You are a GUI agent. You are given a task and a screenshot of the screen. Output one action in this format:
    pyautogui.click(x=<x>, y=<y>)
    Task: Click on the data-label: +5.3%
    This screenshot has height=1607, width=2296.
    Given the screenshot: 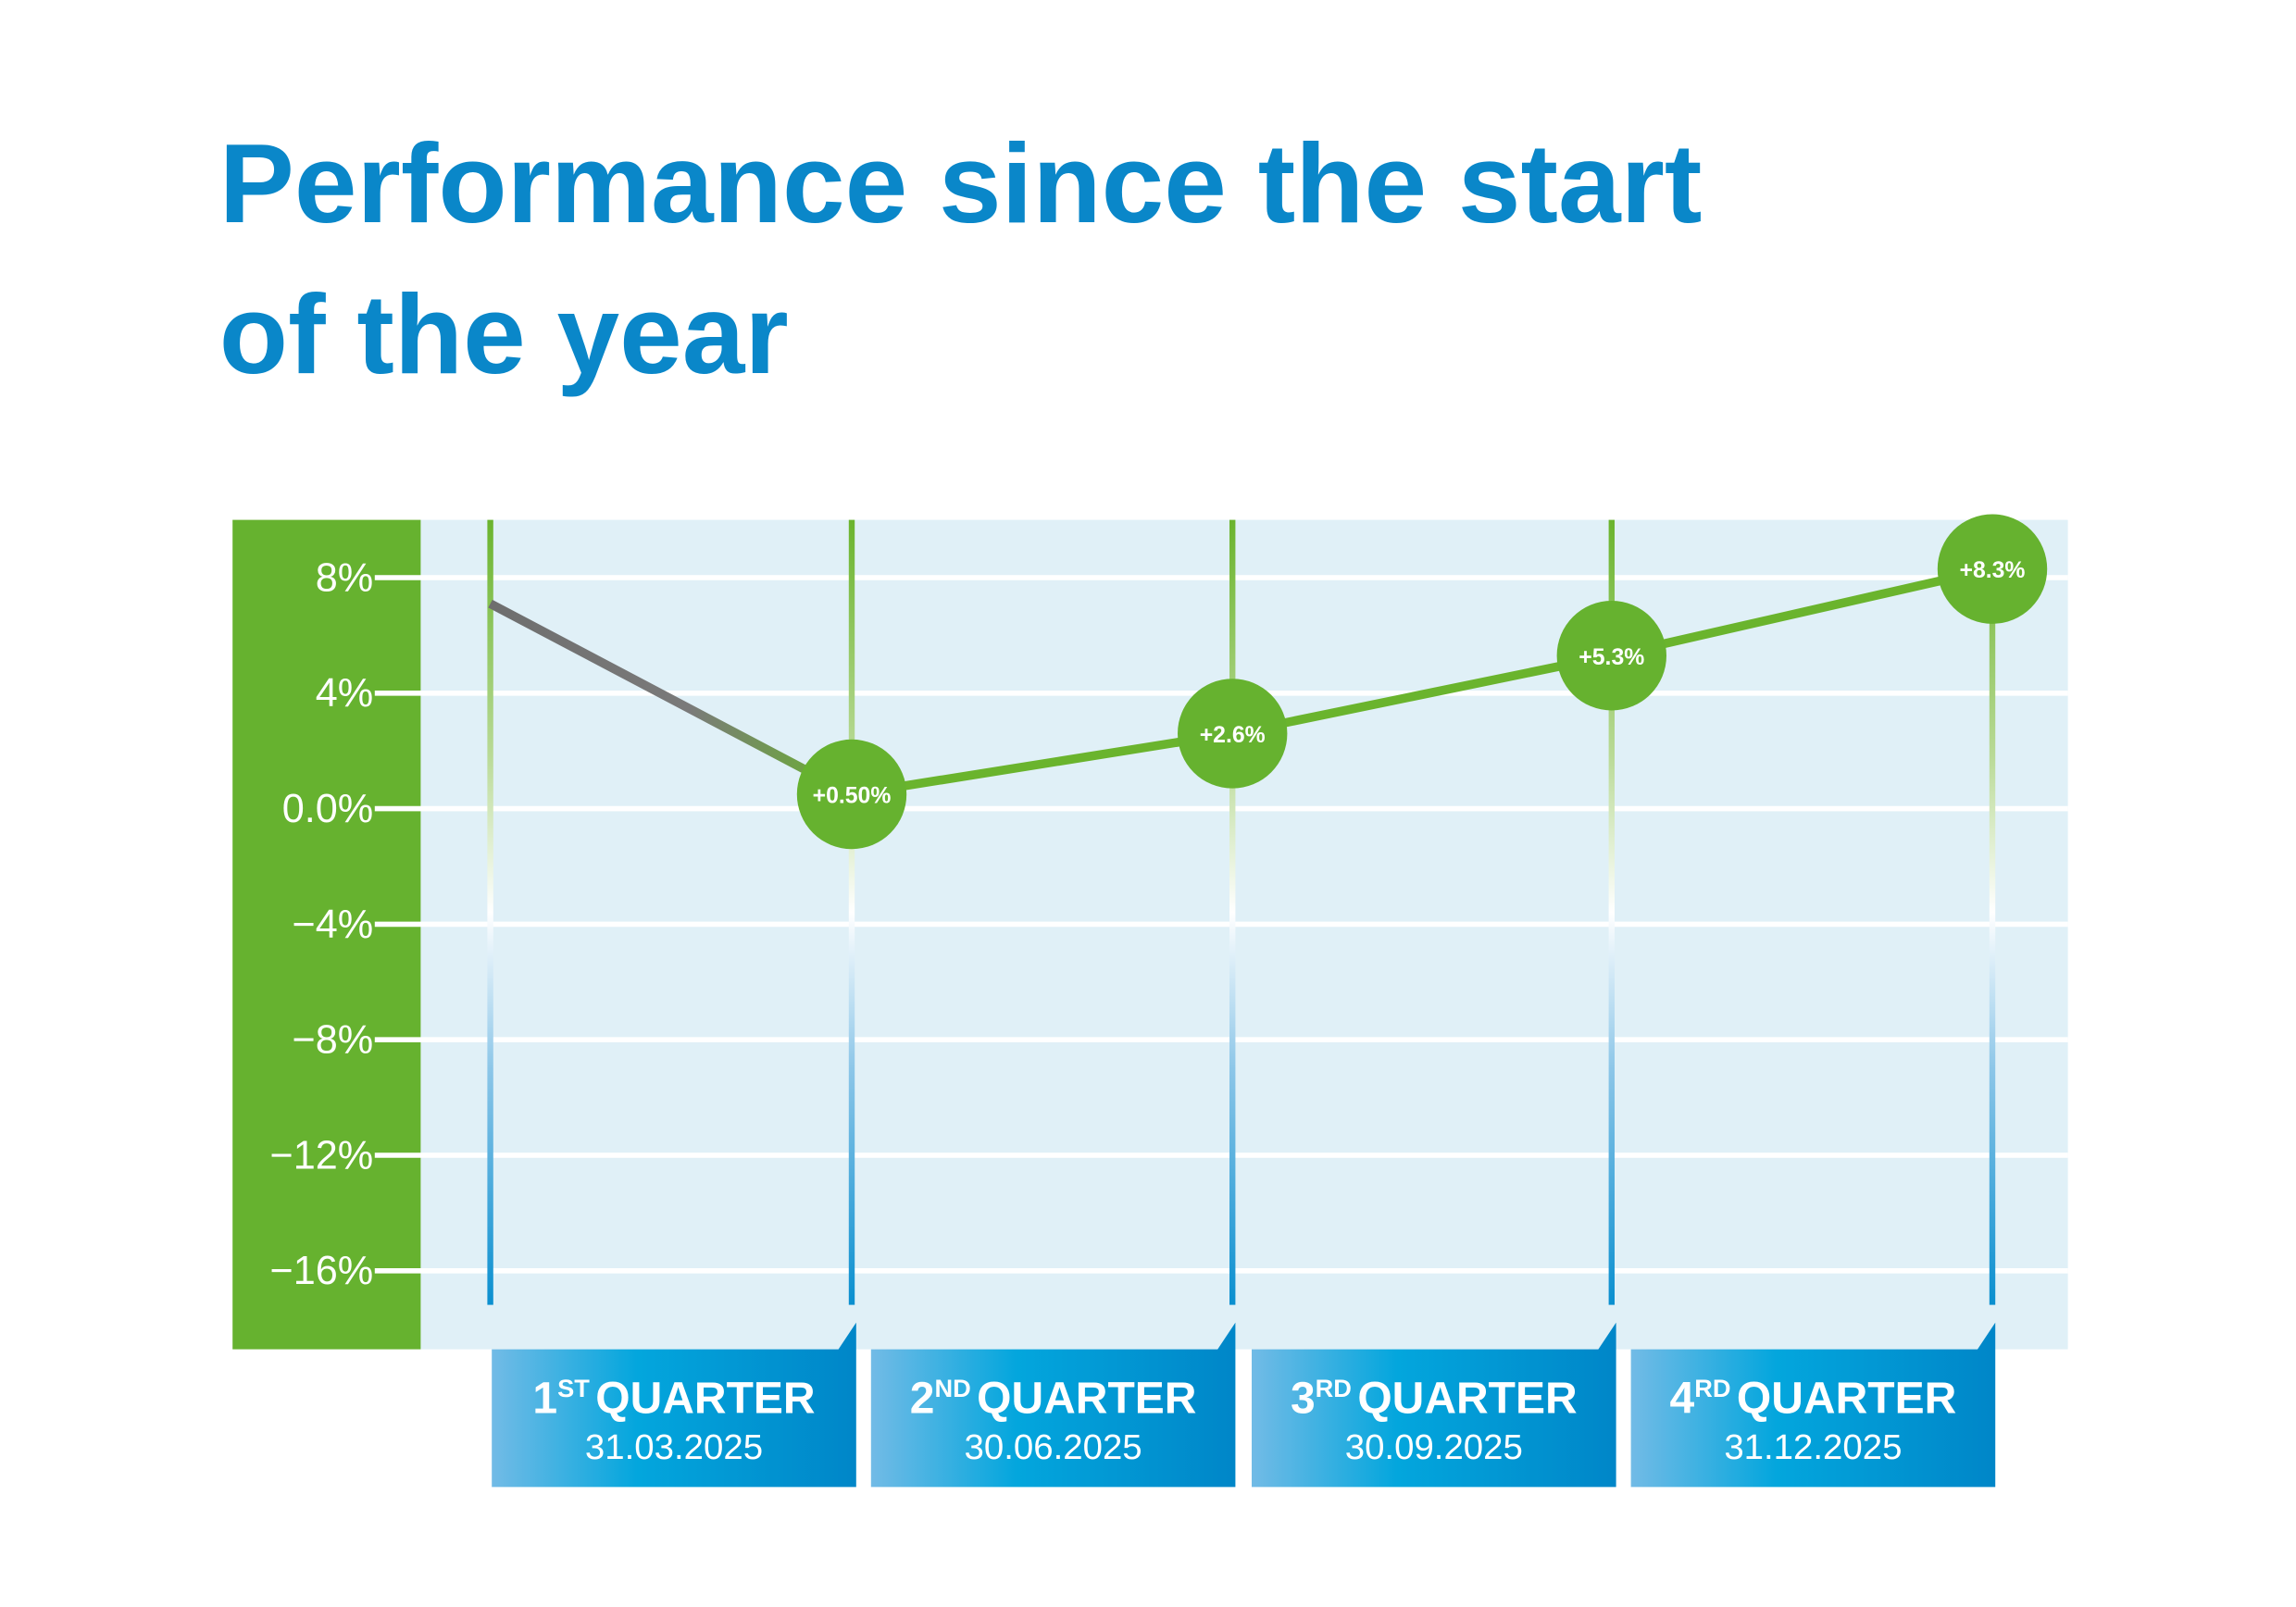 What is the action you would take?
    pyautogui.click(x=1611, y=657)
    